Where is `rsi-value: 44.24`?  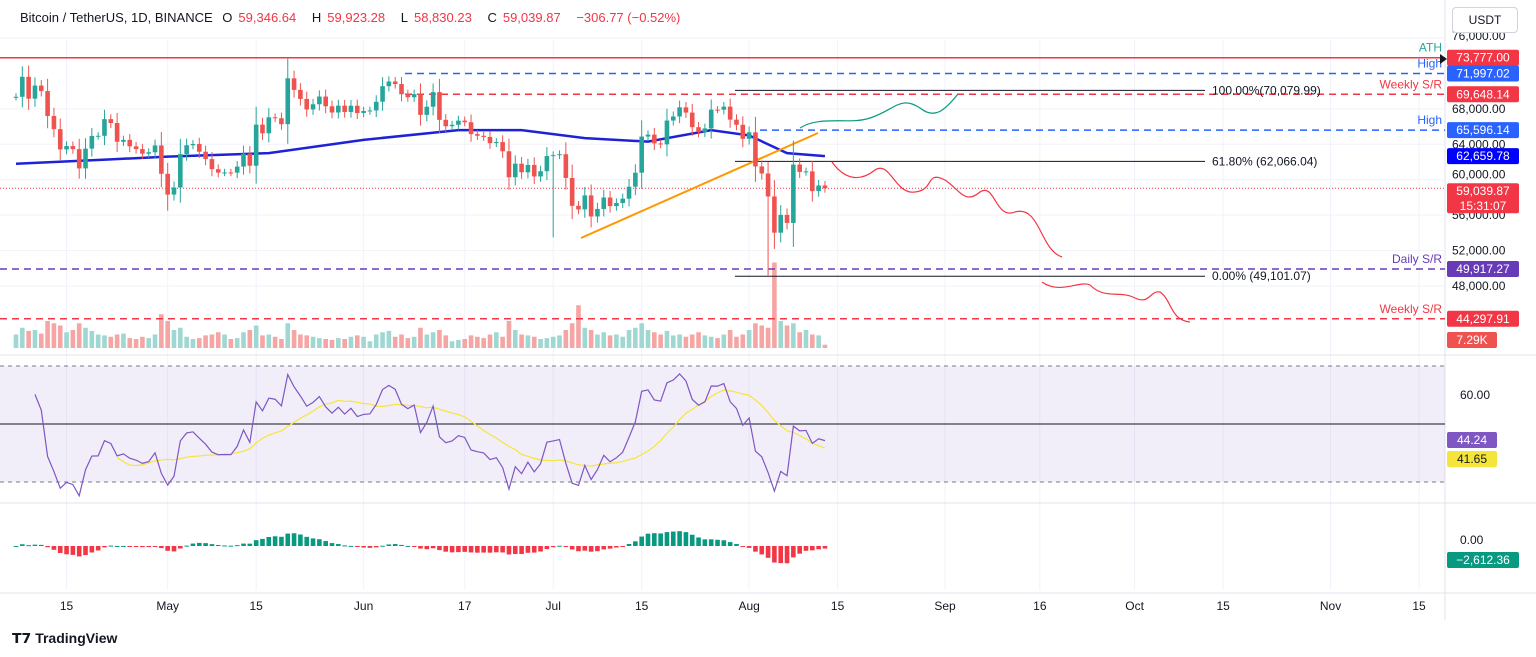 rsi-value: 44.24 is located at coordinates (1472, 440).